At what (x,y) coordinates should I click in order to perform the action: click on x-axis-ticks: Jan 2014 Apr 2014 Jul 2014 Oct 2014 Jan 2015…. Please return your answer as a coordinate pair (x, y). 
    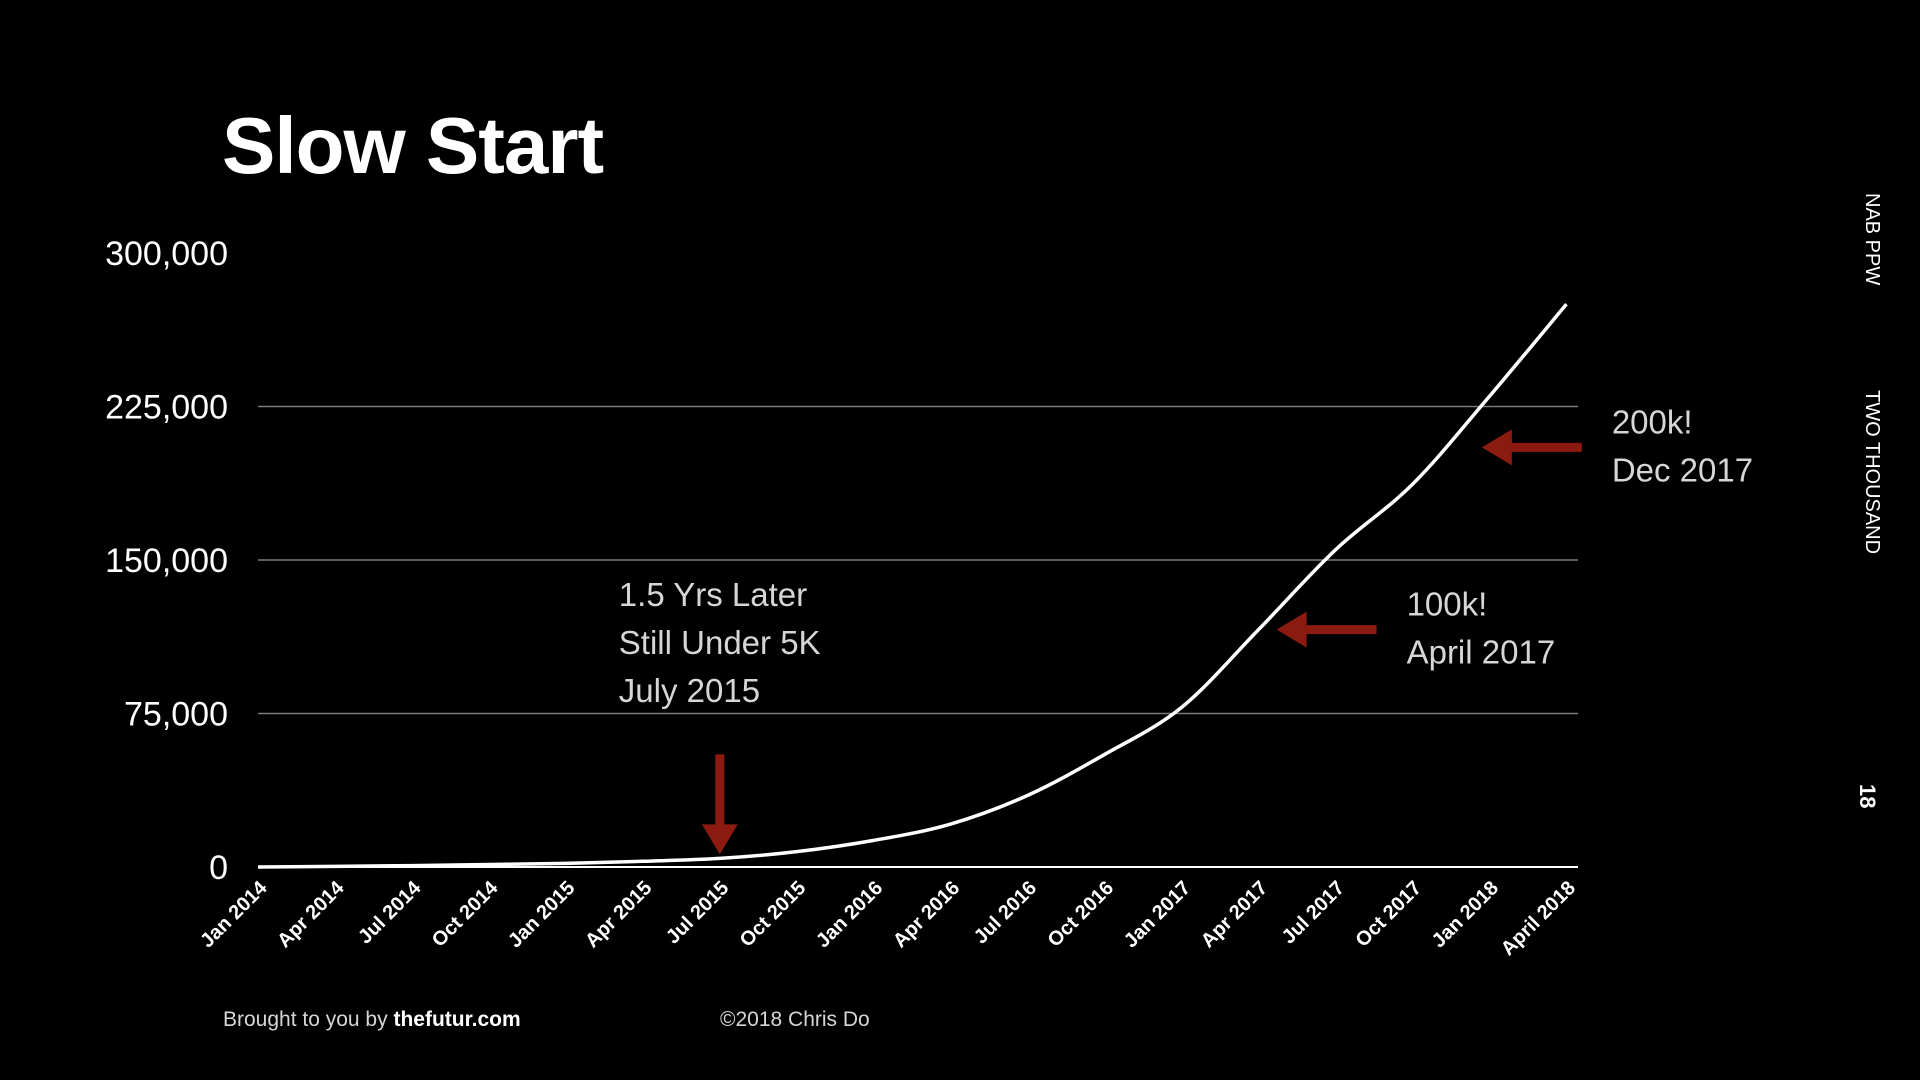
    Looking at the image, I should click on (888, 918).